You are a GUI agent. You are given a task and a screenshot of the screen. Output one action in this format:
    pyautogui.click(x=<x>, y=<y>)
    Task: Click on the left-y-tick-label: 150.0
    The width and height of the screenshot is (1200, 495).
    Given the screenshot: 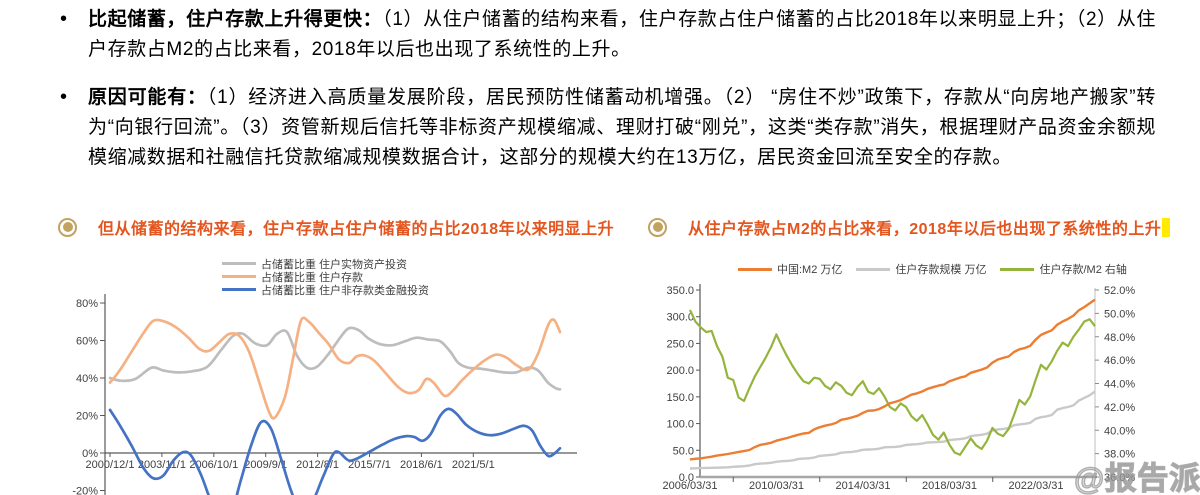 What is the action you would take?
    pyautogui.click(x=680, y=398)
    